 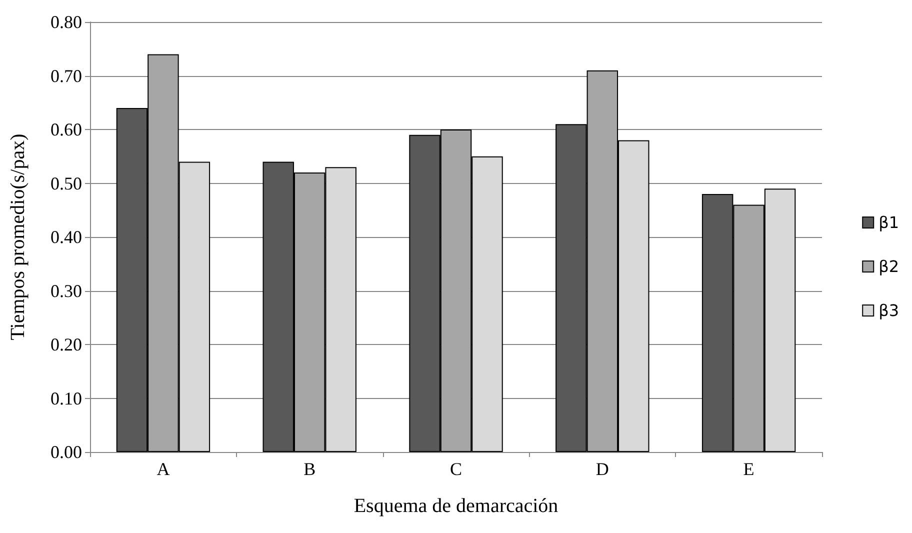 I want to click on x-tick-label: A, so click(x=163, y=469).